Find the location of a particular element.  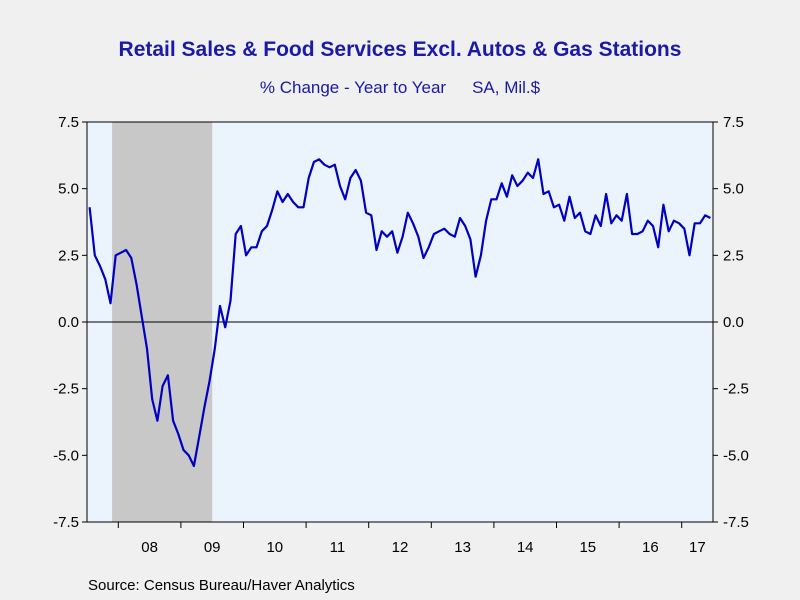

y-tick-label-right: 7.5 is located at coordinates (733, 122).